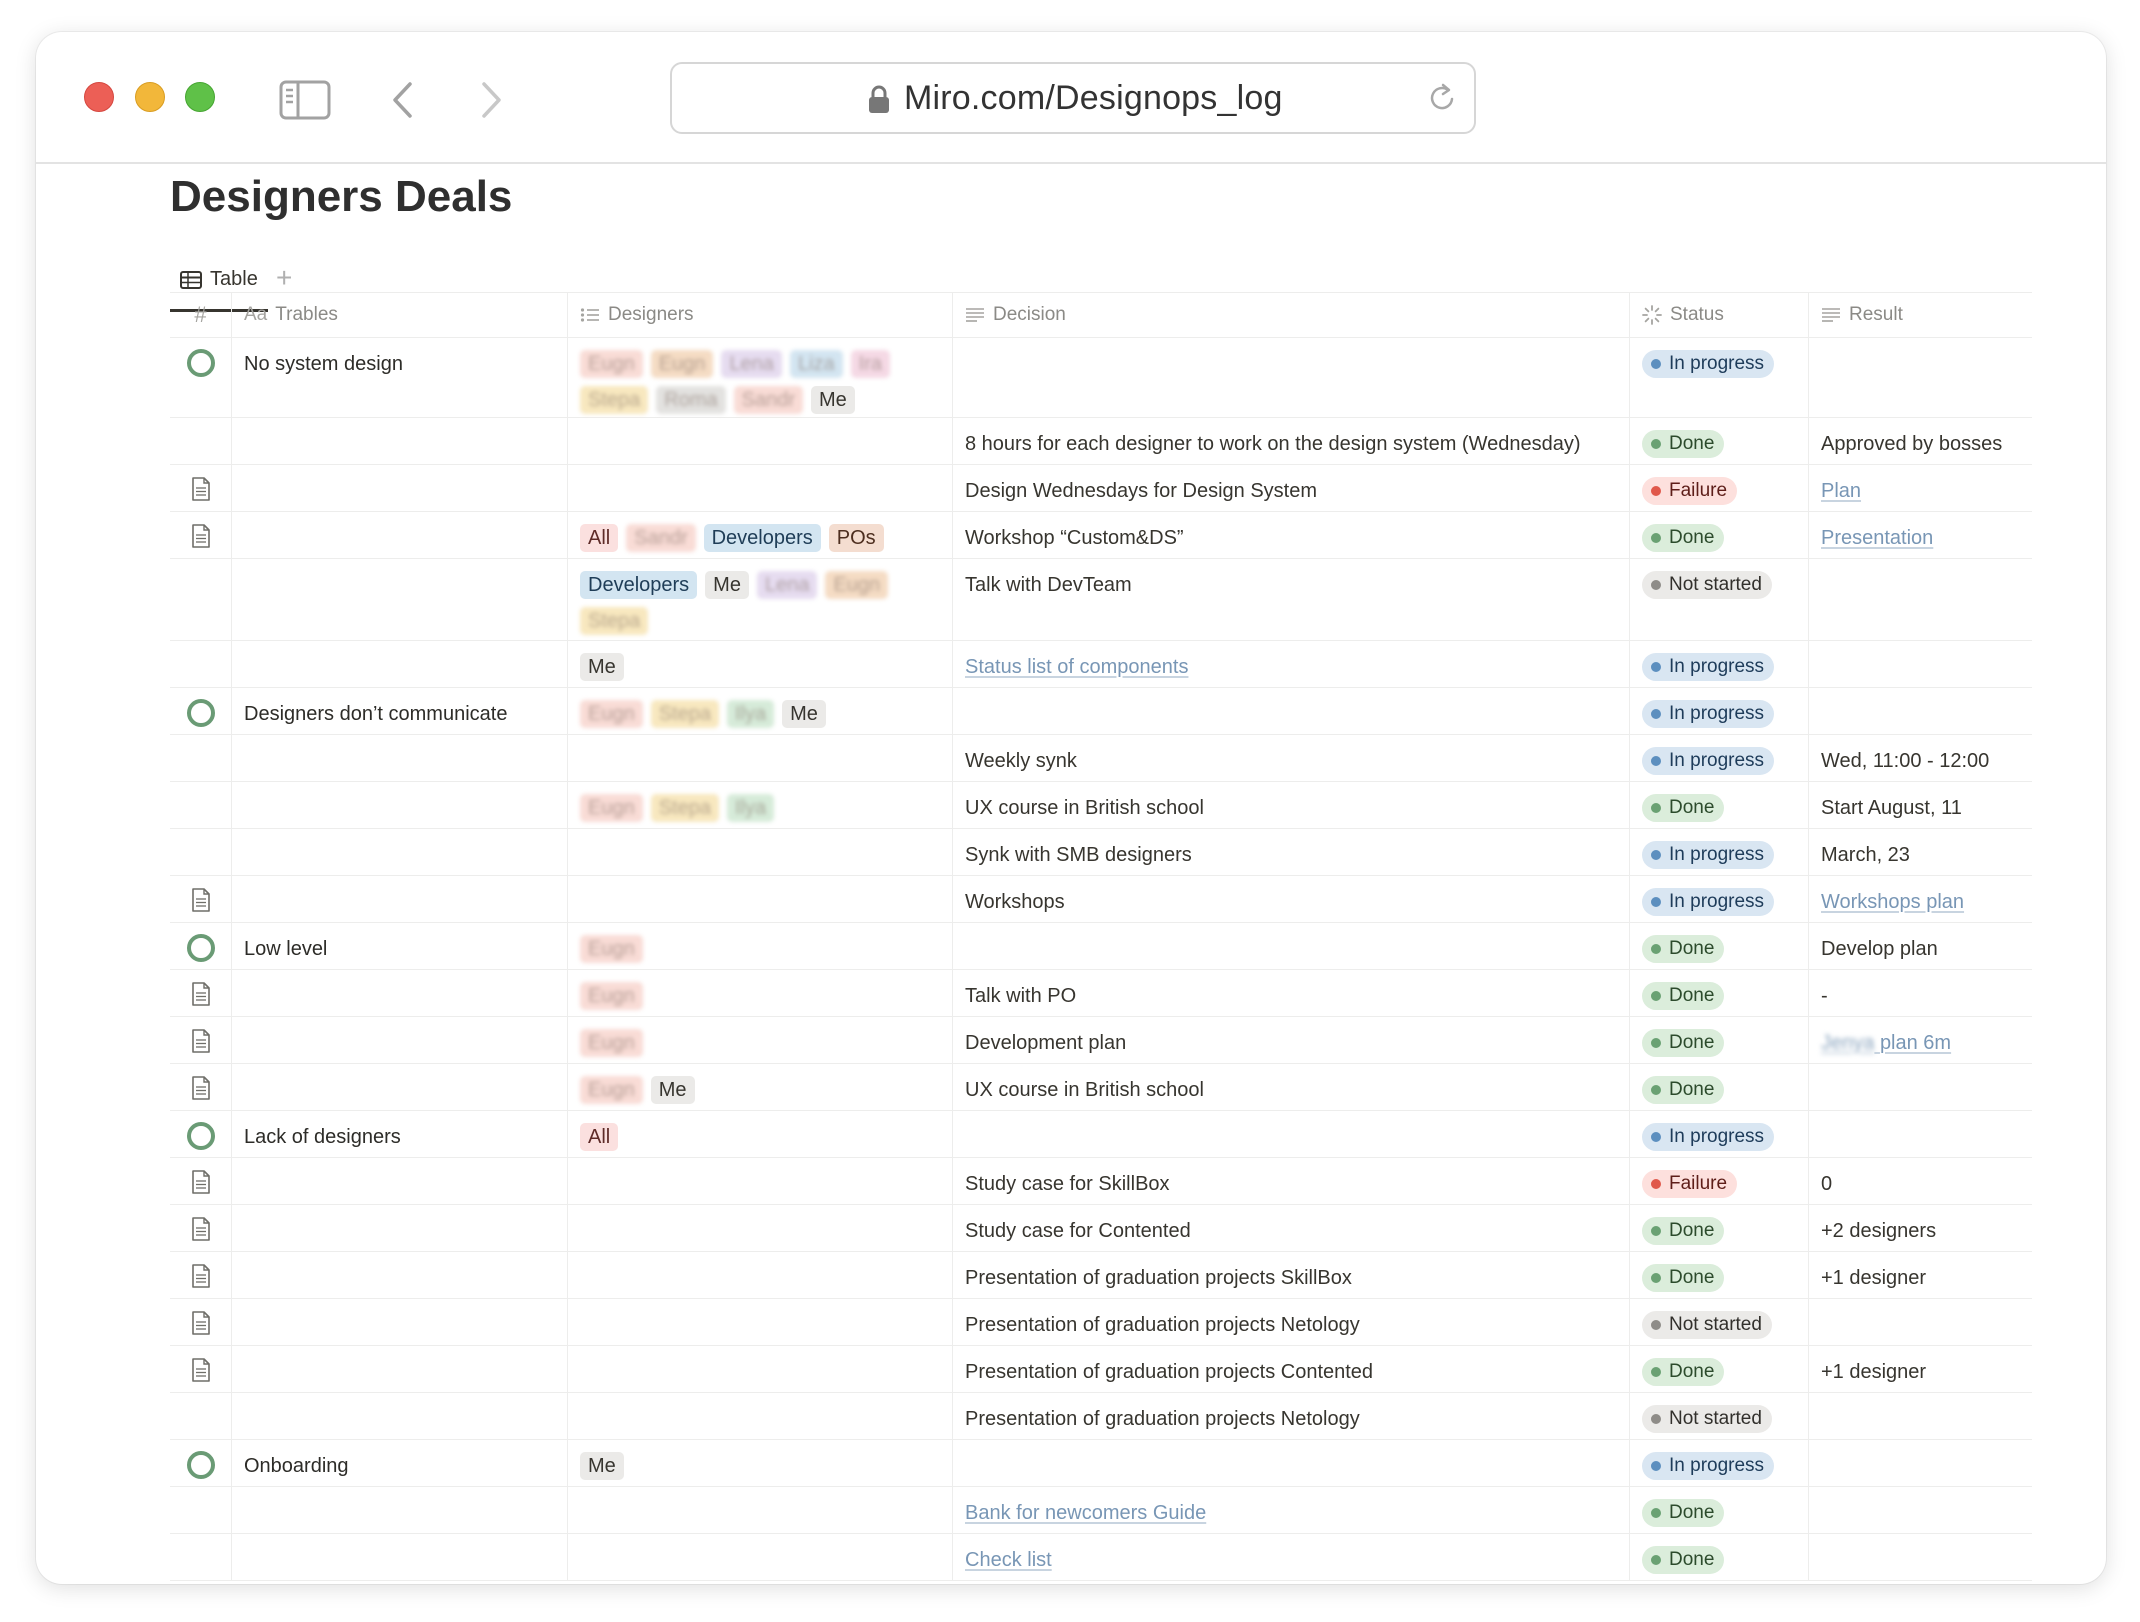 The width and height of the screenshot is (2140, 1622). I want to click on designer-tag: Developers, so click(639, 585).